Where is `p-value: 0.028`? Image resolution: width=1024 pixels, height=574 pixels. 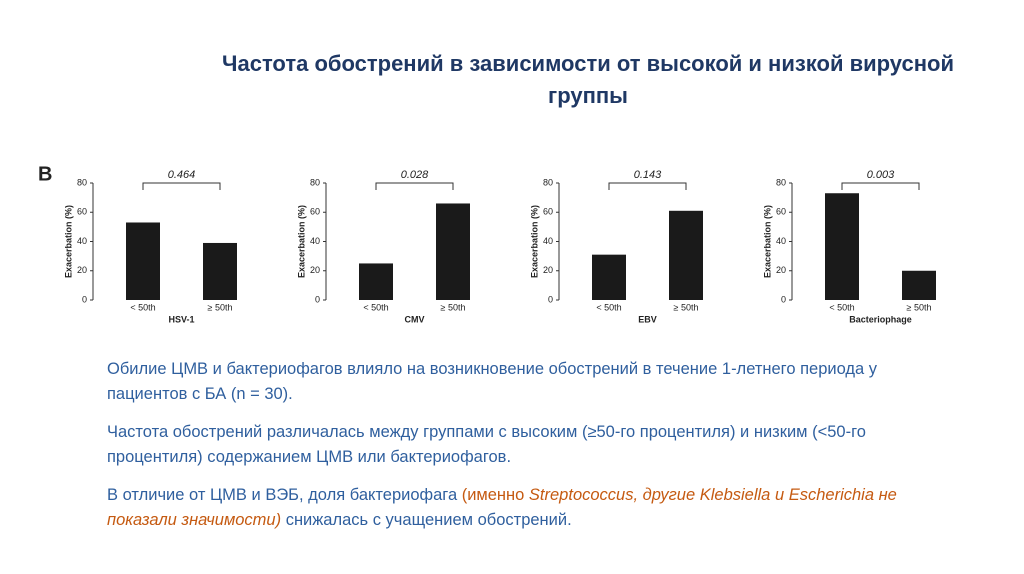 p-value: 0.028 is located at coordinates (415, 175).